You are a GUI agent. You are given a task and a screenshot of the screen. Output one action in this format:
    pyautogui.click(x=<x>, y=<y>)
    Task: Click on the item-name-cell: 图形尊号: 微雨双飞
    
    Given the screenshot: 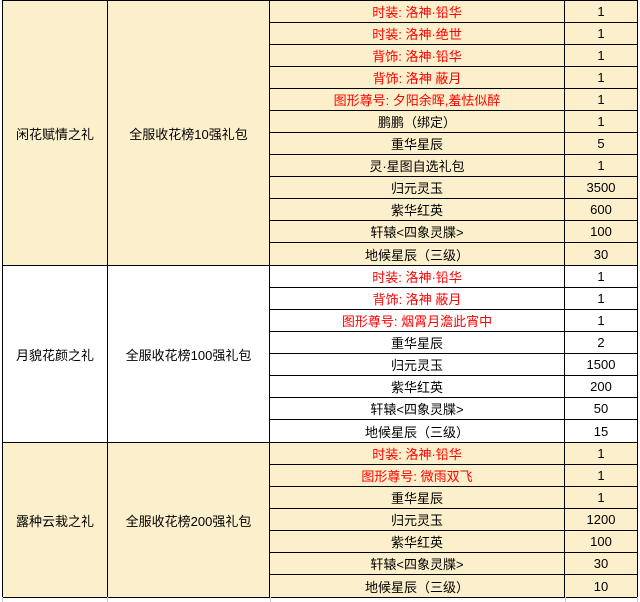 What is the action you would take?
    pyautogui.click(x=417, y=475)
    